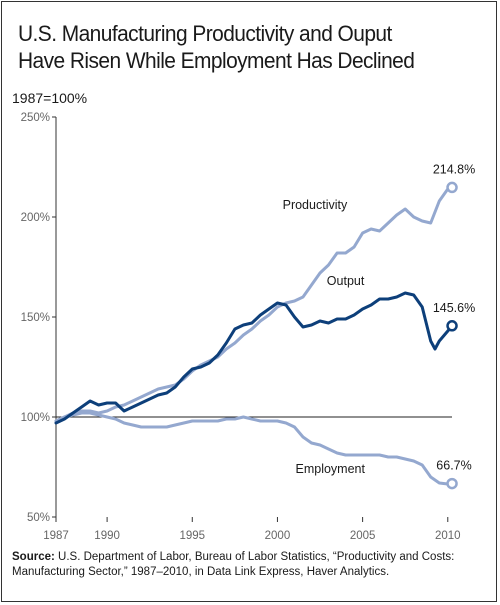 The height and width of the screenshot is (605, 500). Describe the element at coordinates (216, 60) in the screenshot. I see `title-line-2: Have Risen While Employment Has Declined` at that location.